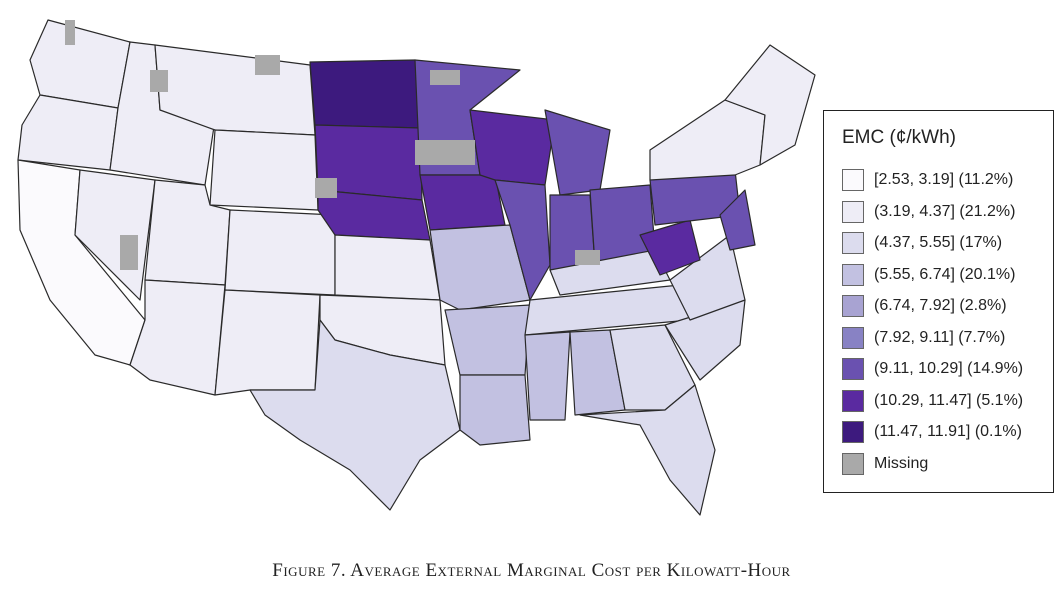 This screenshot has height=593, width=1063. What do you see at coordinates (387, 267) in the screenshot?
I see `region-kansas` at bounding box center [387, 267].